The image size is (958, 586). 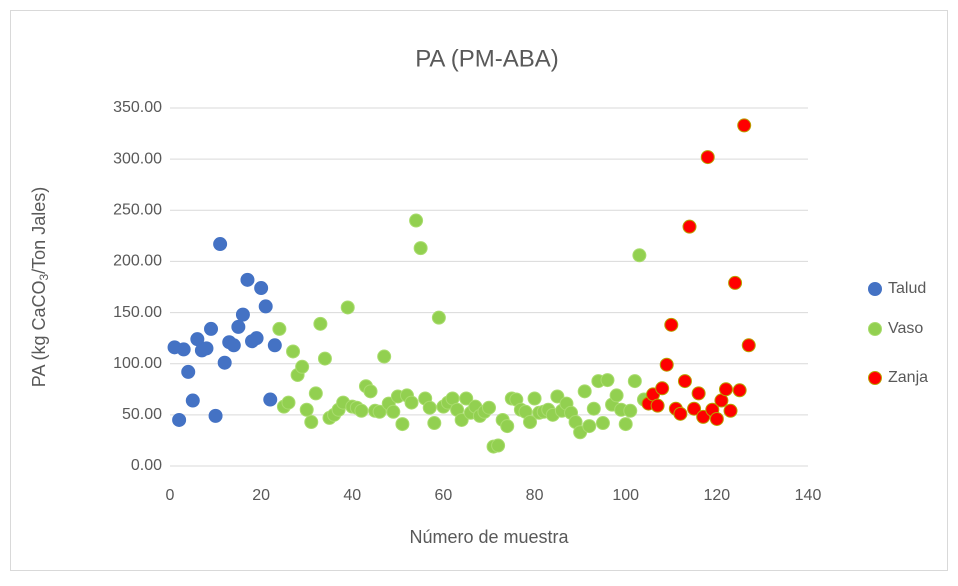 I want to click on x-axis-label: Número de muestra, so click(x=489, y=537).